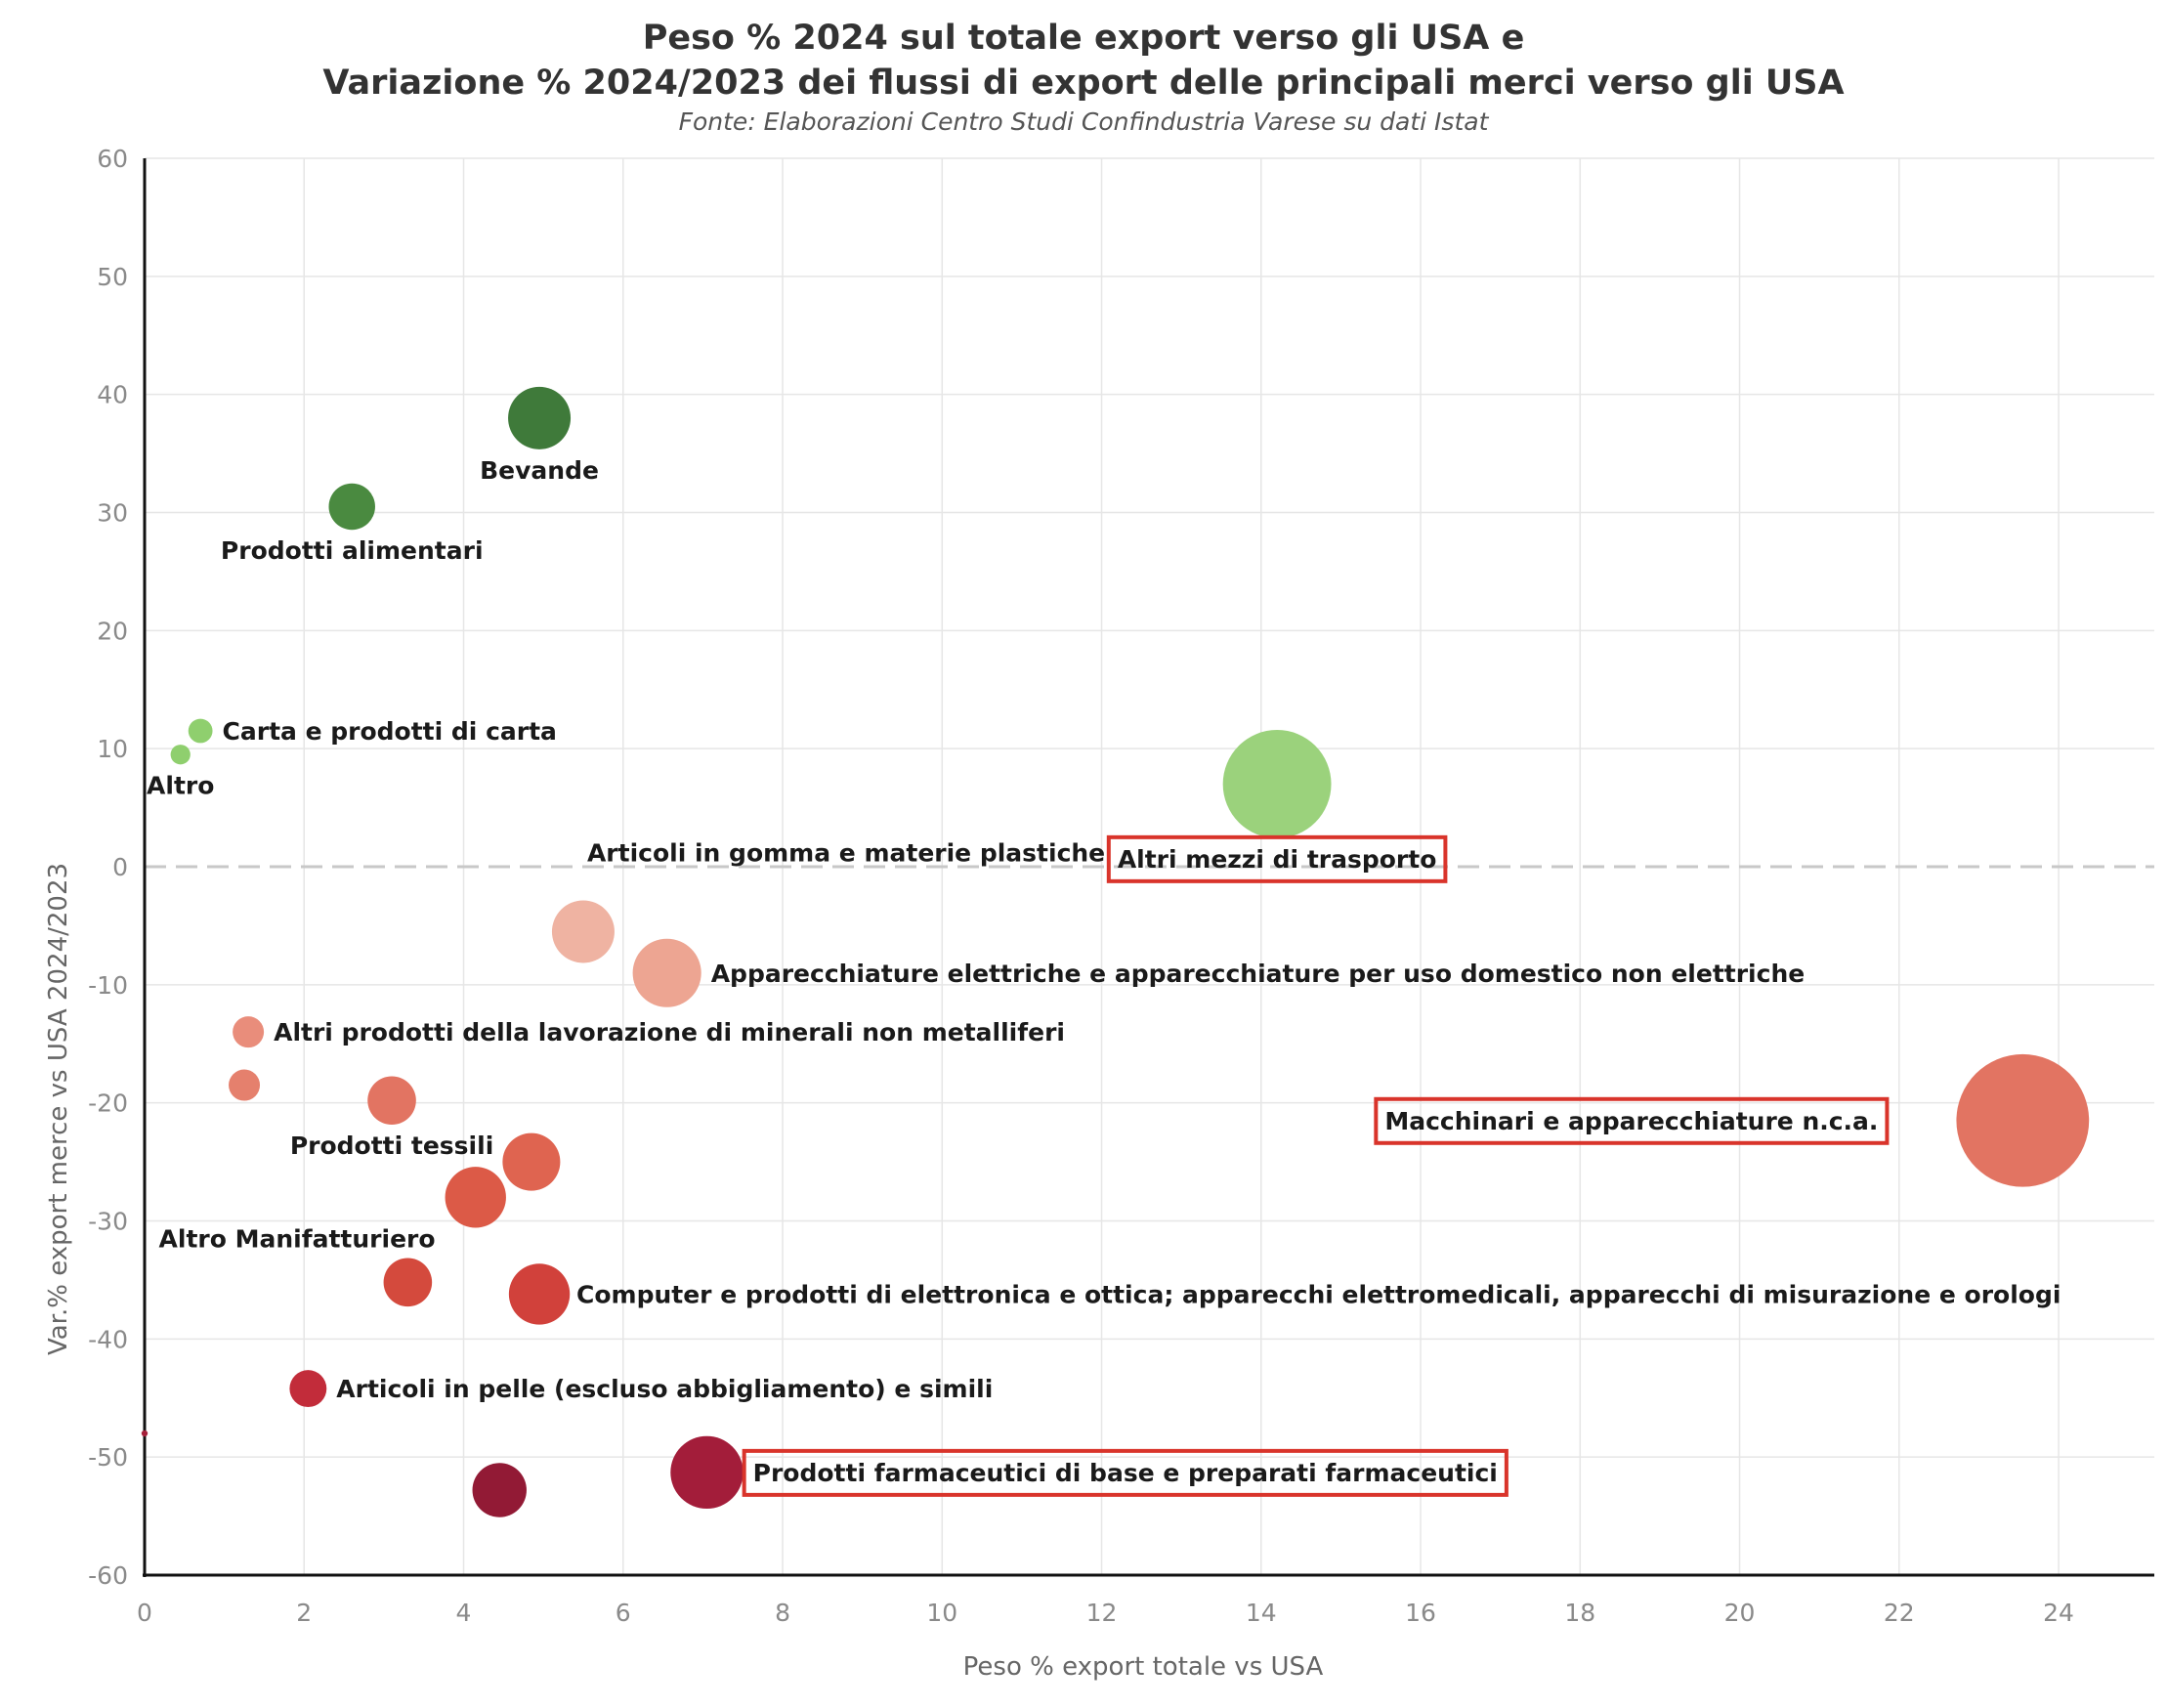  Describe the element at coordinates (108, 1339) in the screenshot. I see `y-tick-label: -40` at that location.